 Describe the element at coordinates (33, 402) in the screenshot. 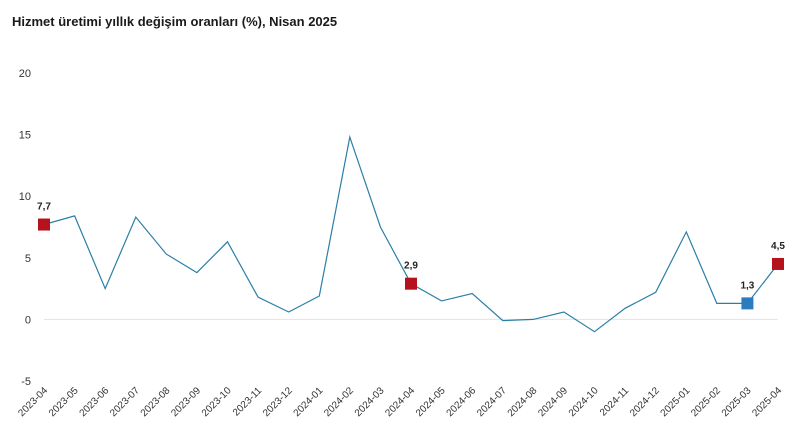

I see `x-tick-label: 2023-04` at that location.